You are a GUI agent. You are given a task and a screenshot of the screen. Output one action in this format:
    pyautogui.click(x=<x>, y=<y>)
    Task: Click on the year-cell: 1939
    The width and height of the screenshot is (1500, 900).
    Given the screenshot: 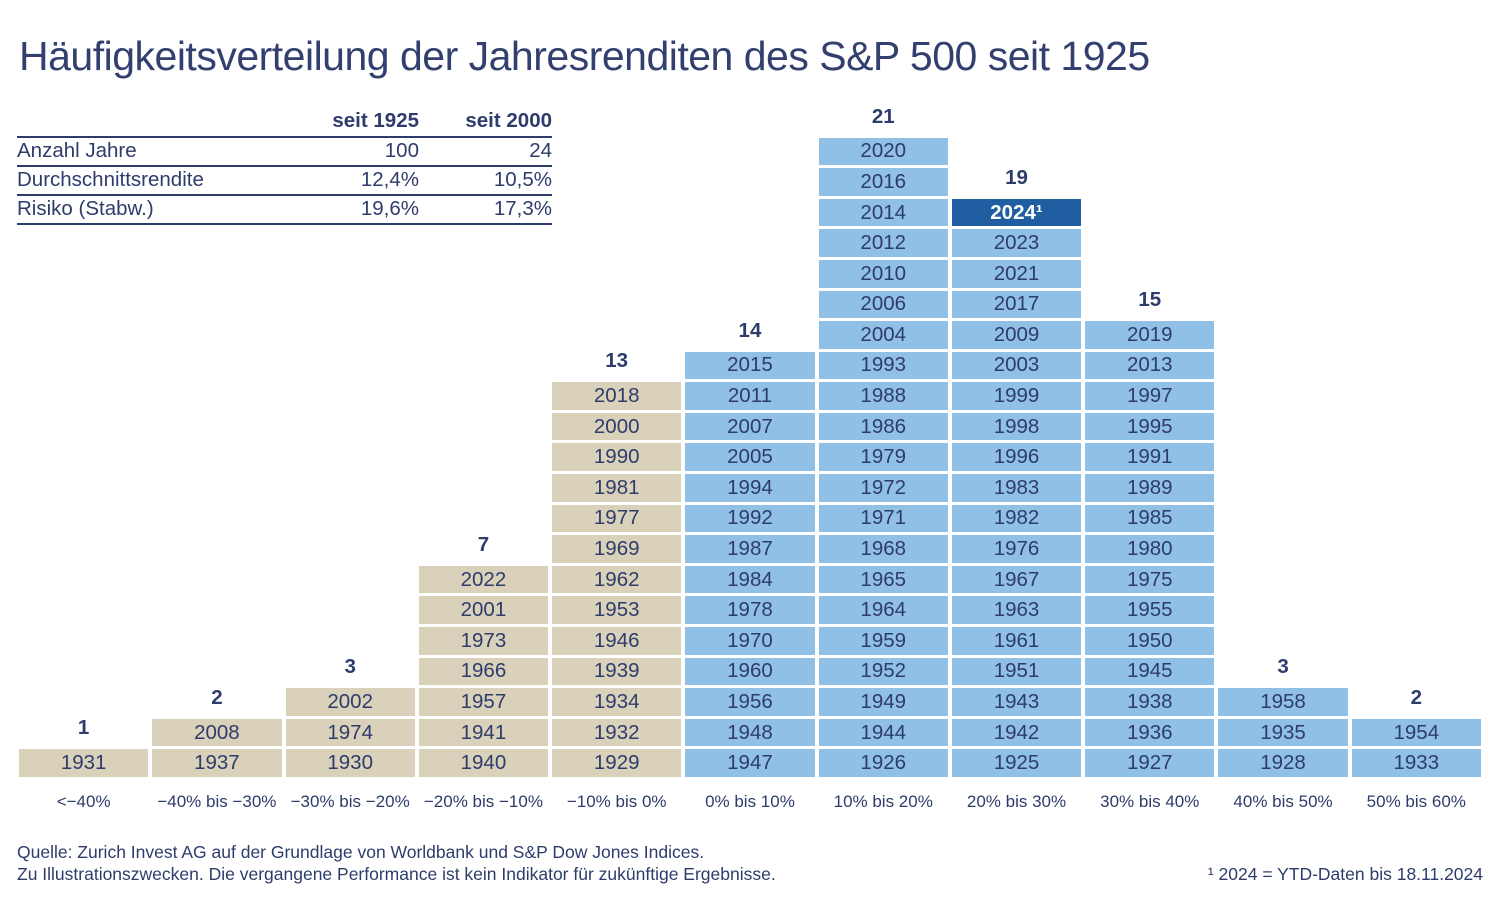 What is the action you would take?
    pyautogui.click(x=617, y=671)
    